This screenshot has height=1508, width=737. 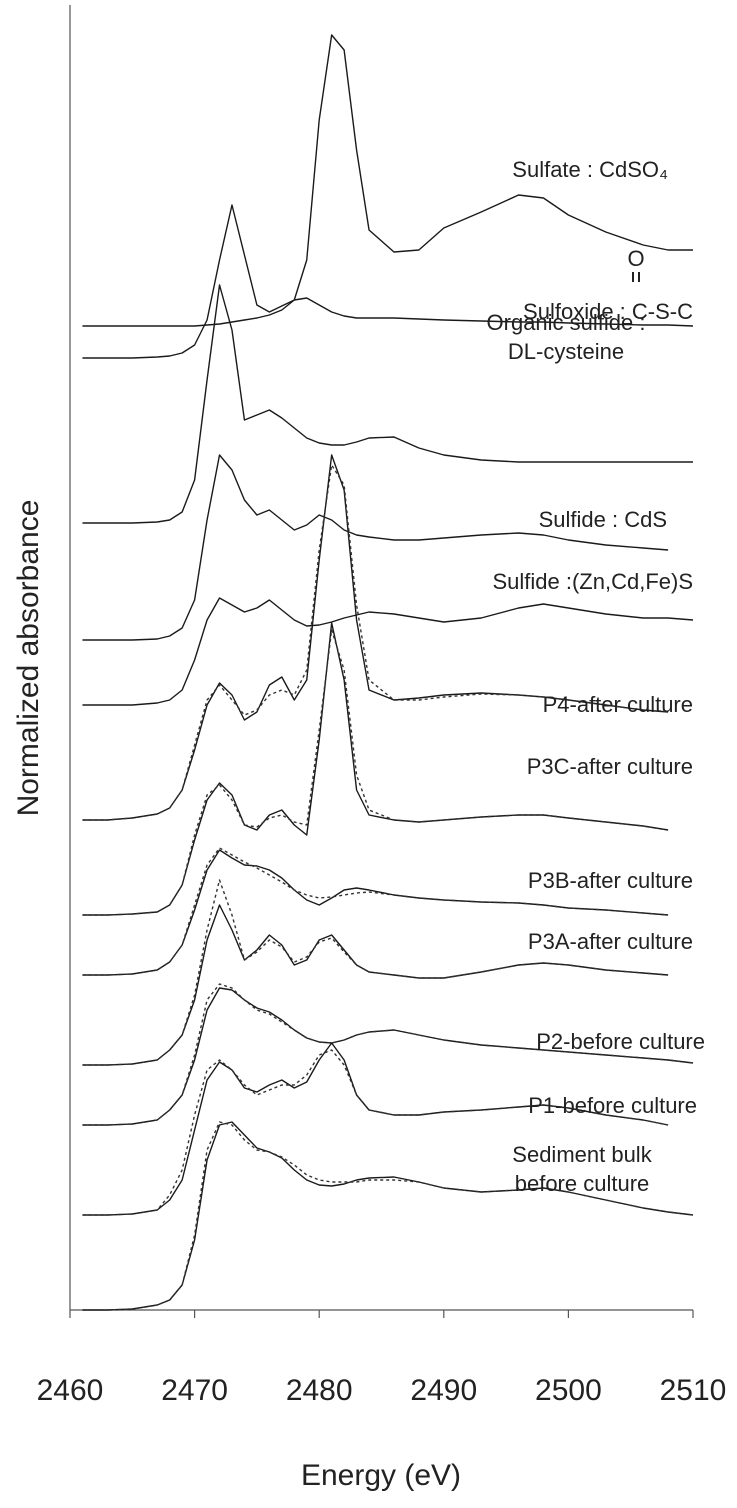 What do you see at coordinates (620, 1041) in the screenshot?
I see `curve-label: P2-before culture` at bounding box center [620, 1041].